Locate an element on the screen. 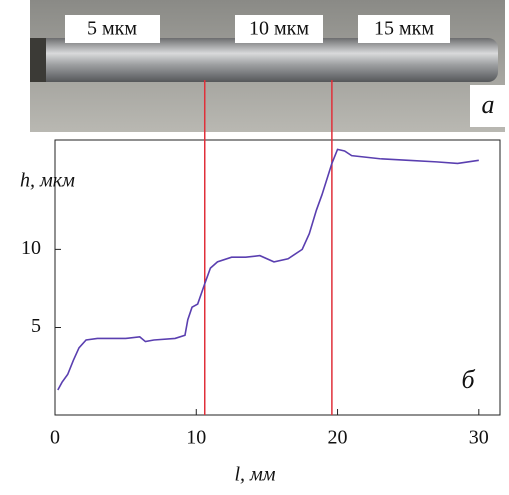  panel-label: а is located at coordinates (488, 104).